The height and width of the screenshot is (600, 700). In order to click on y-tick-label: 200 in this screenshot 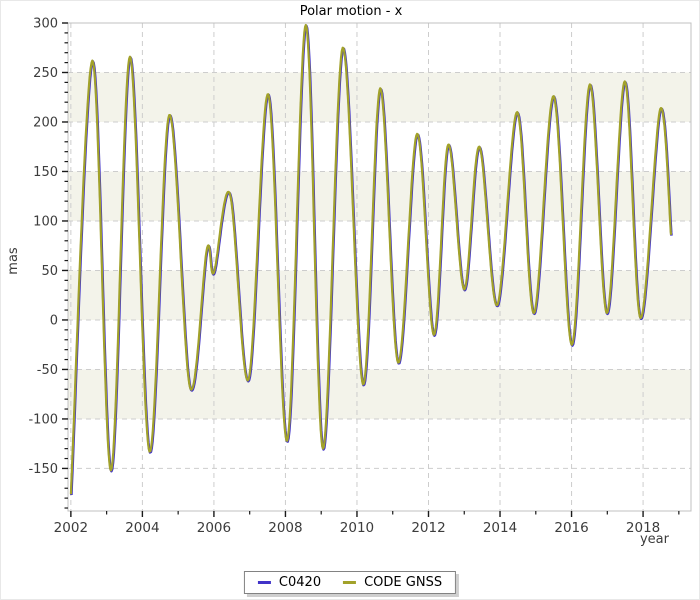, I will do `click(45, 122)`.